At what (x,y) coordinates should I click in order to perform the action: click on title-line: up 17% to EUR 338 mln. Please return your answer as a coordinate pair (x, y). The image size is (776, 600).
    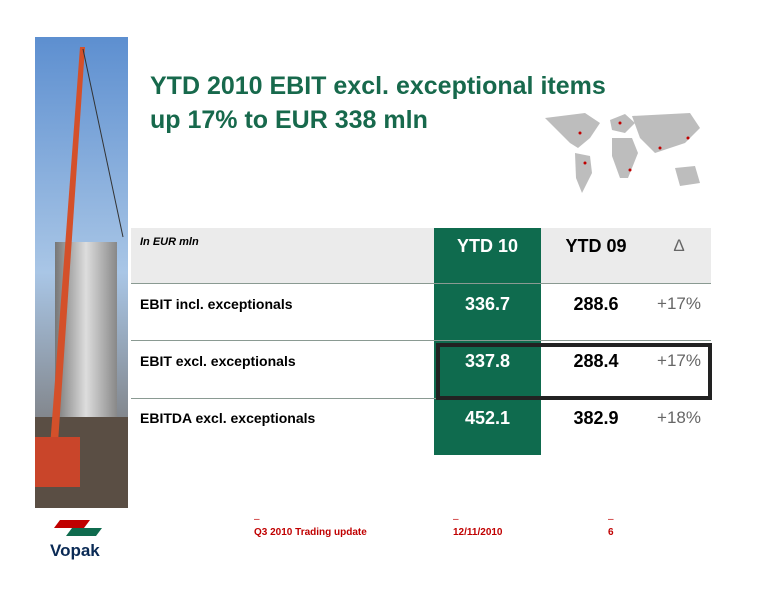
    Looking at the image, I should click on (289, 120).